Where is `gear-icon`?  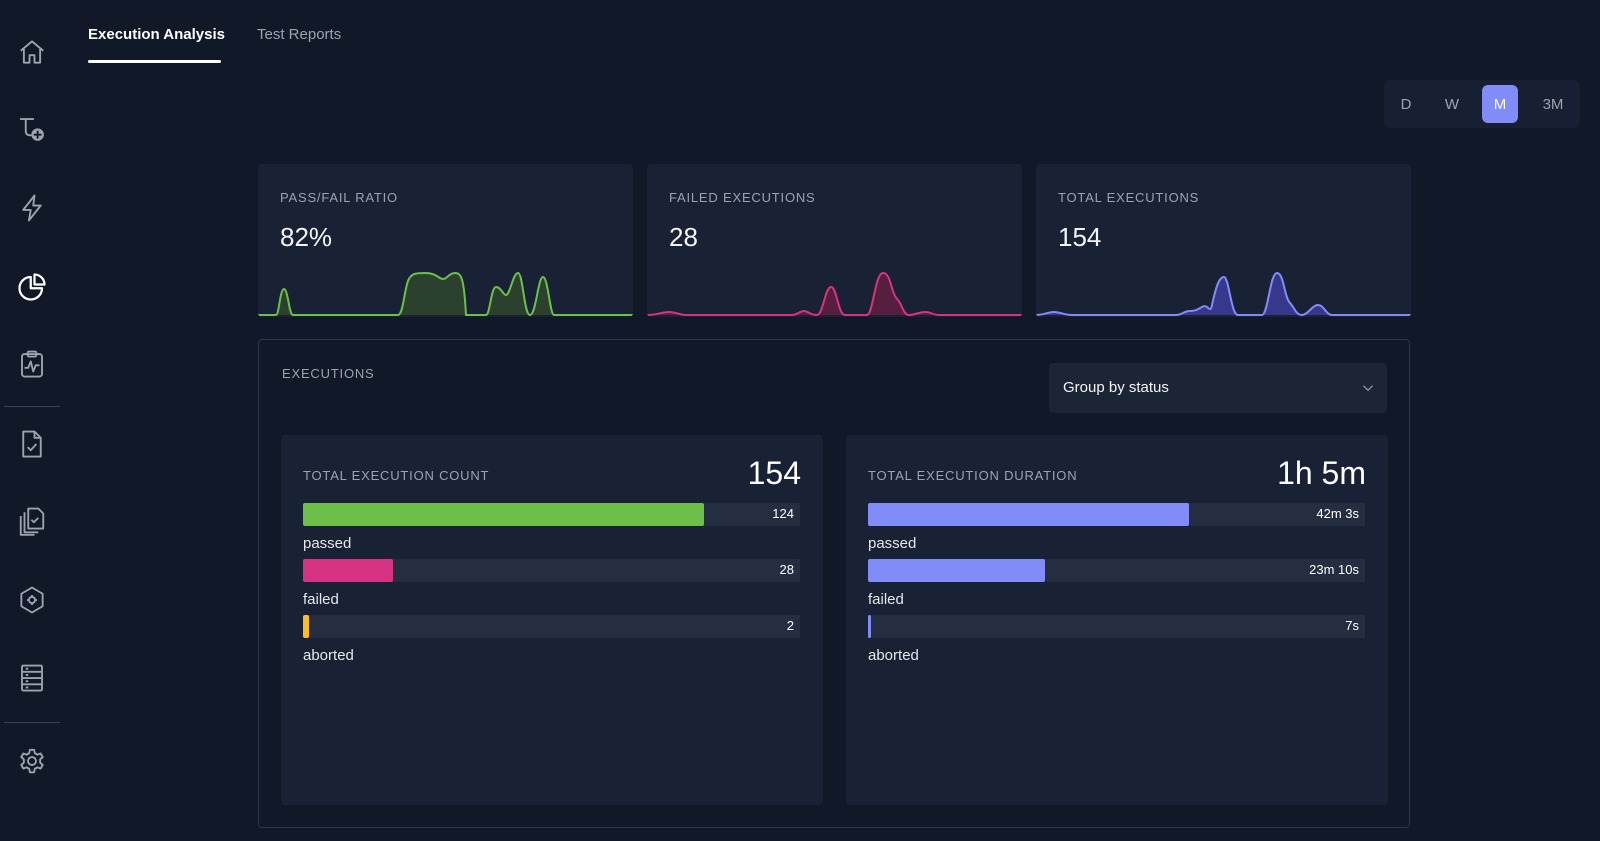
gear-icon is located at coordinates (32, 761).